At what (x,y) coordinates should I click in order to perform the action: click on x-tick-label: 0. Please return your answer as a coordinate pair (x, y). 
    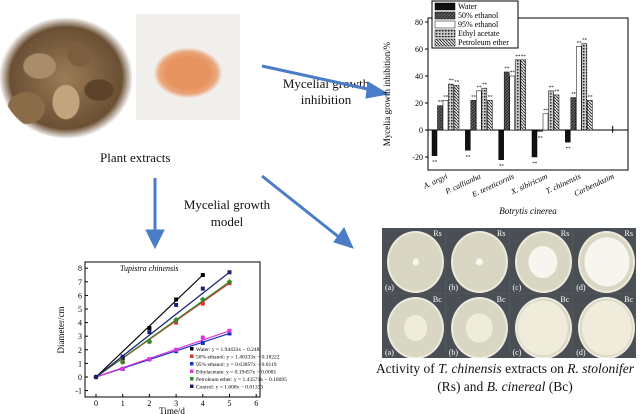
    Looking at the image, I should click on (96, 403).